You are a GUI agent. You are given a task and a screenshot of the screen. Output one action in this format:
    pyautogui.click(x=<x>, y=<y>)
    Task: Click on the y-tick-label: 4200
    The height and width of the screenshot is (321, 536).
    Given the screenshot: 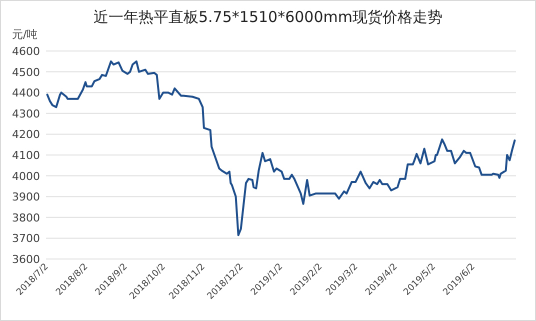 What is the action you would take?
    pyautogui.click(x=26, y=135)
    